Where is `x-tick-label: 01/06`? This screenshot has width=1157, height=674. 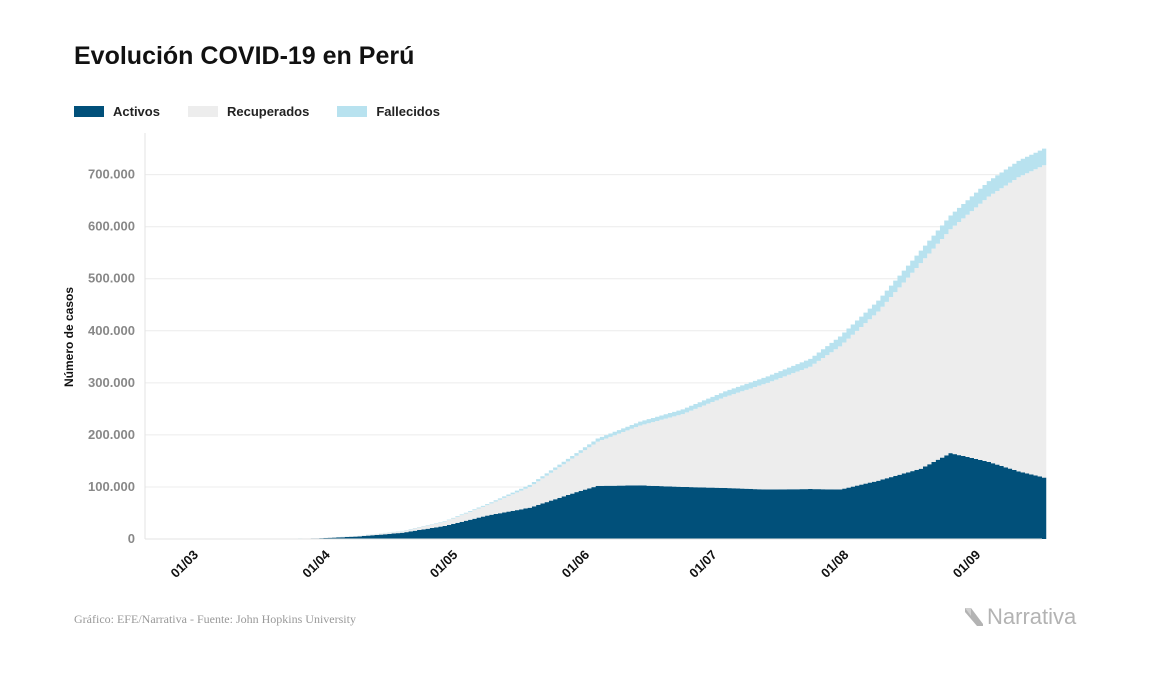 x-tick-label: 01/06 is located at coordinates (576, 564).